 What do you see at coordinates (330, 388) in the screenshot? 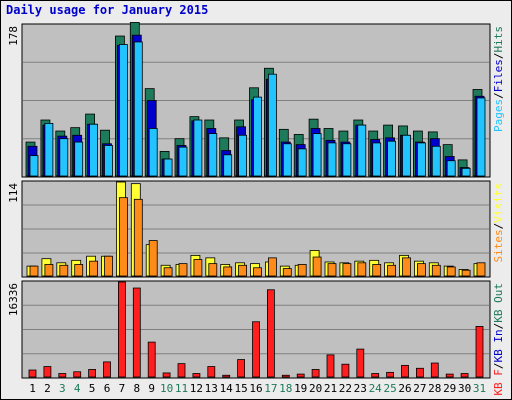
I see `x-tick-label: 21` at bounding box center [330, 388].